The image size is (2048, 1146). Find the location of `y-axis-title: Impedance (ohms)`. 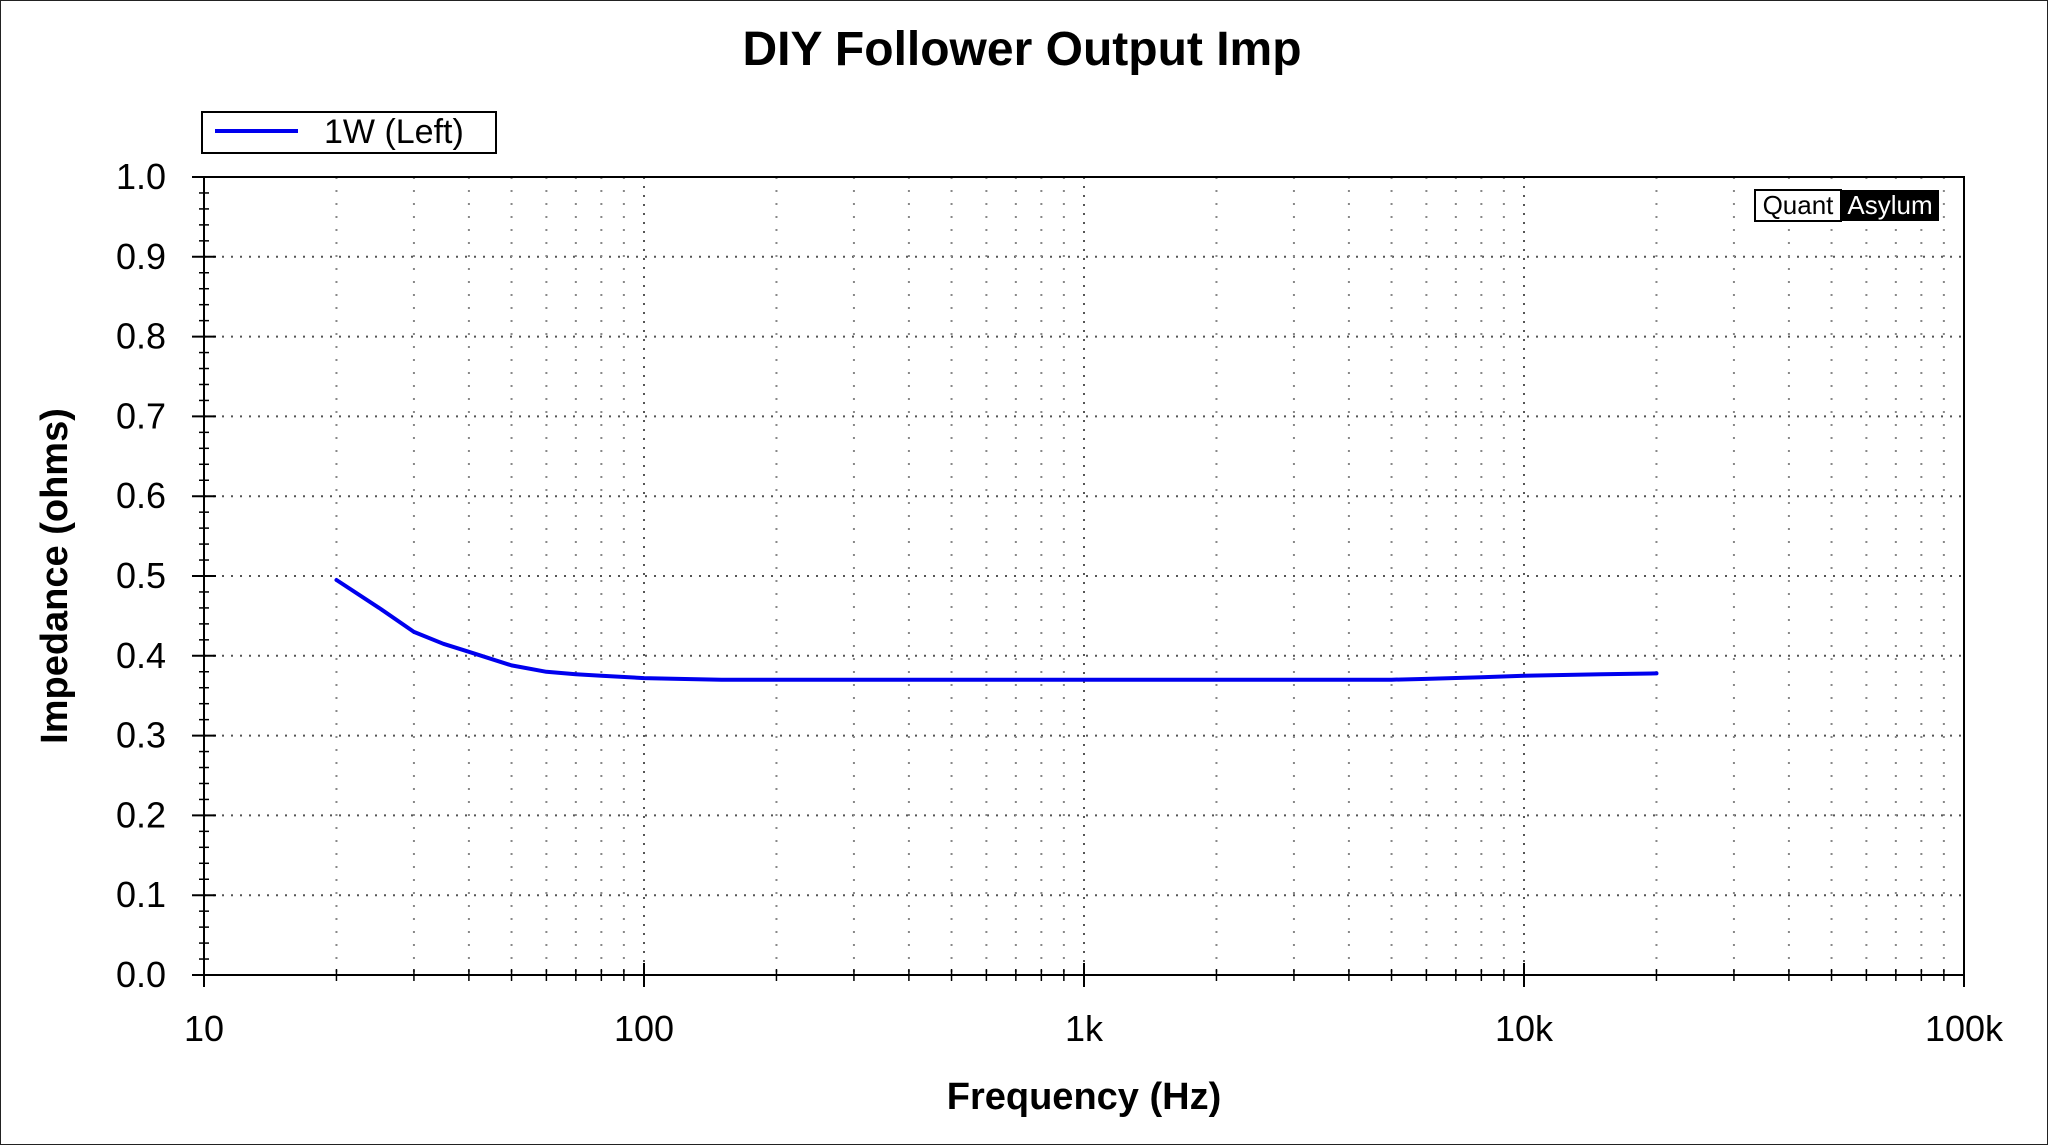

y-axis-title: Impedance (ohms) is located at coordinates (55, 576).